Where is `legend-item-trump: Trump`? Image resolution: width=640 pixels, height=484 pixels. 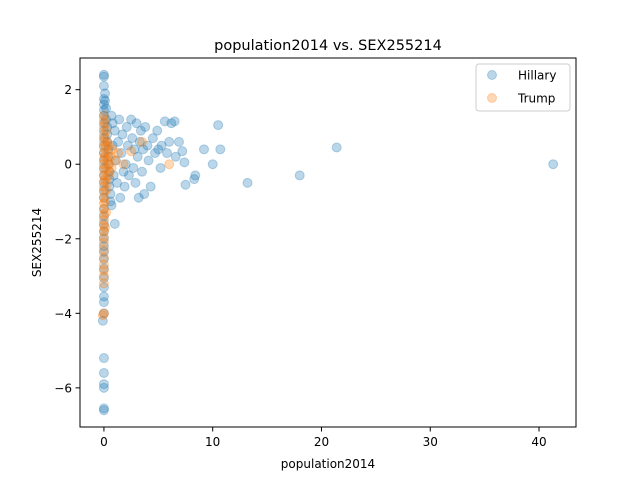 legend-item-trump: Trump is located at coordinates (521, 99).